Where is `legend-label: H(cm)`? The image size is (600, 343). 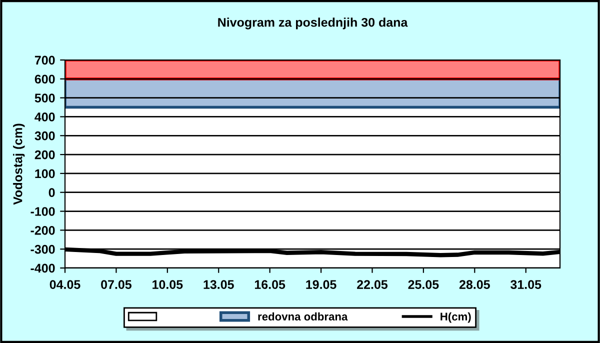
legend-label: H(cm) is located at coordinates (455, 317).